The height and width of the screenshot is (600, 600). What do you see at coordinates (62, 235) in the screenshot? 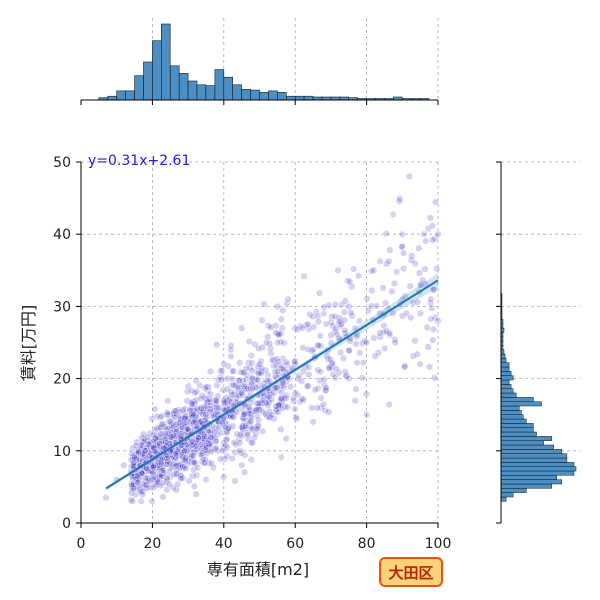
I see `y-tick-label: 40` at bounding box center [62, 235].